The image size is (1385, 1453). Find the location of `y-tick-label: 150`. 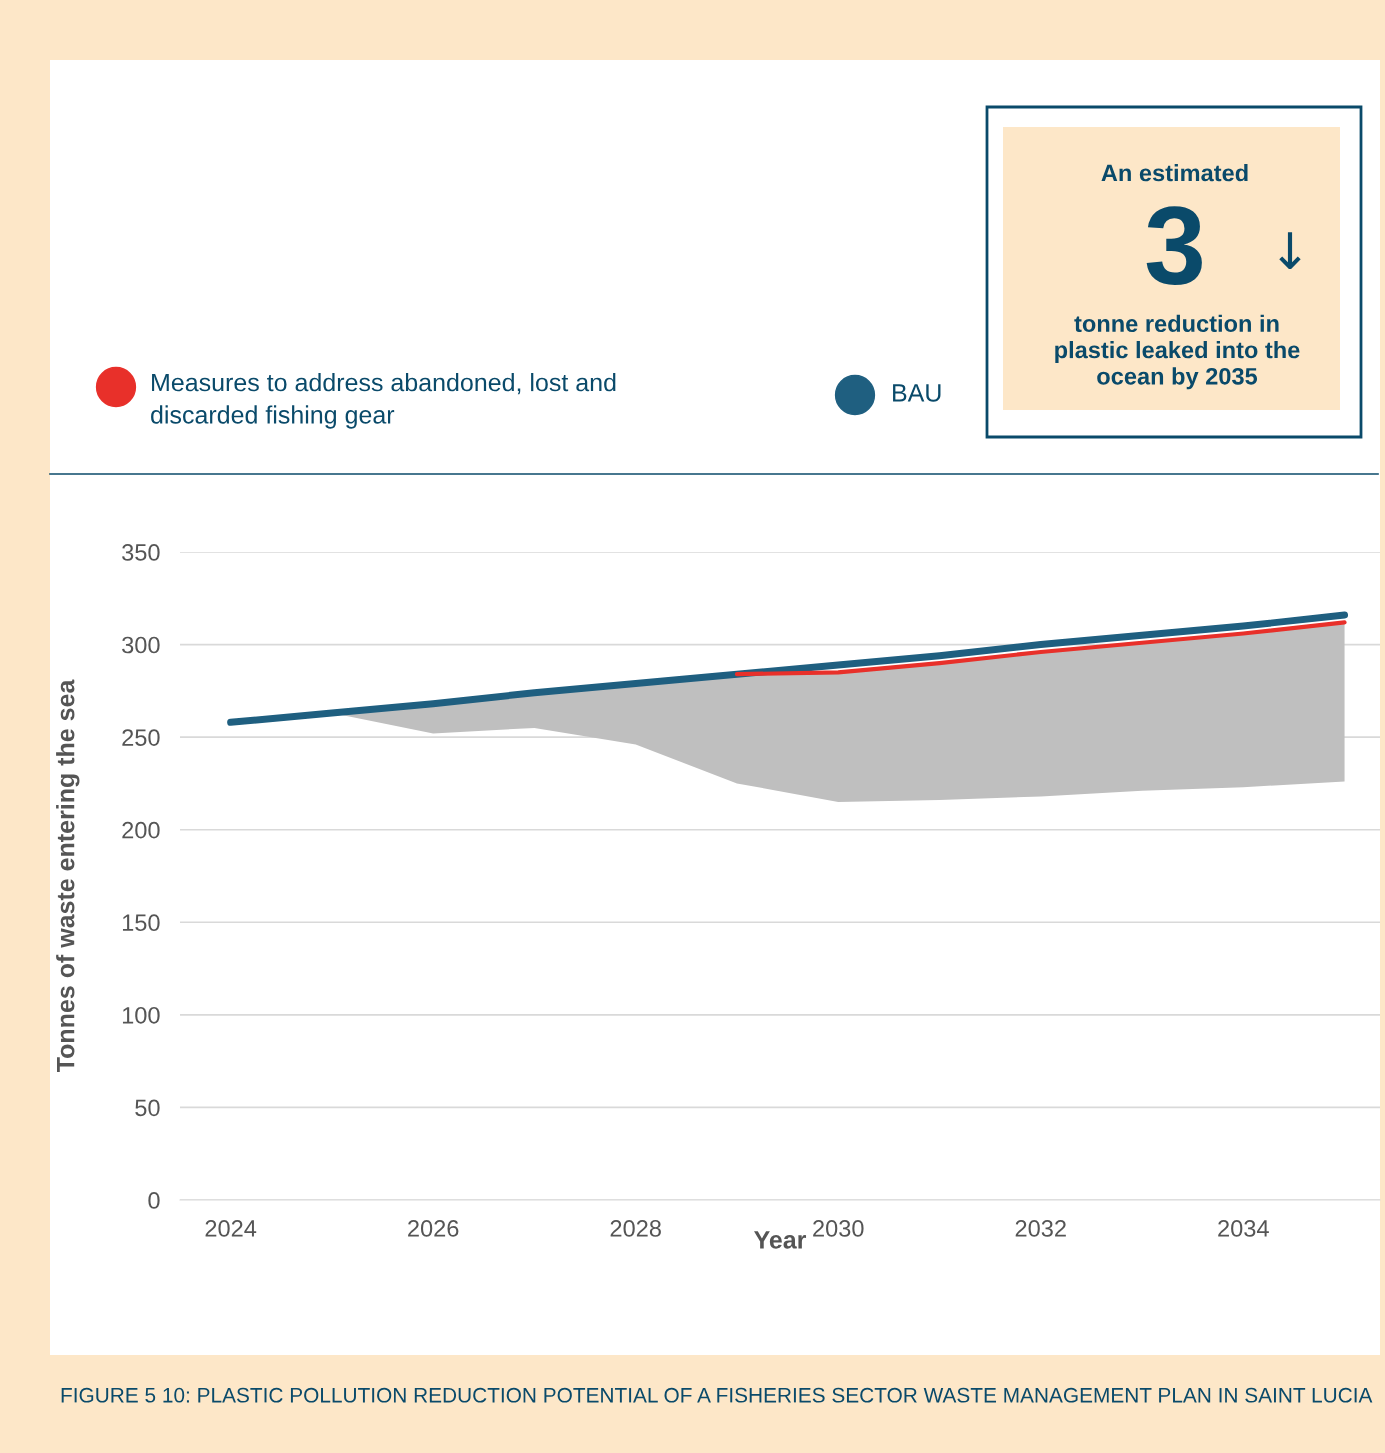

y-tick-label: 150 is located at coordinates (141, 923).